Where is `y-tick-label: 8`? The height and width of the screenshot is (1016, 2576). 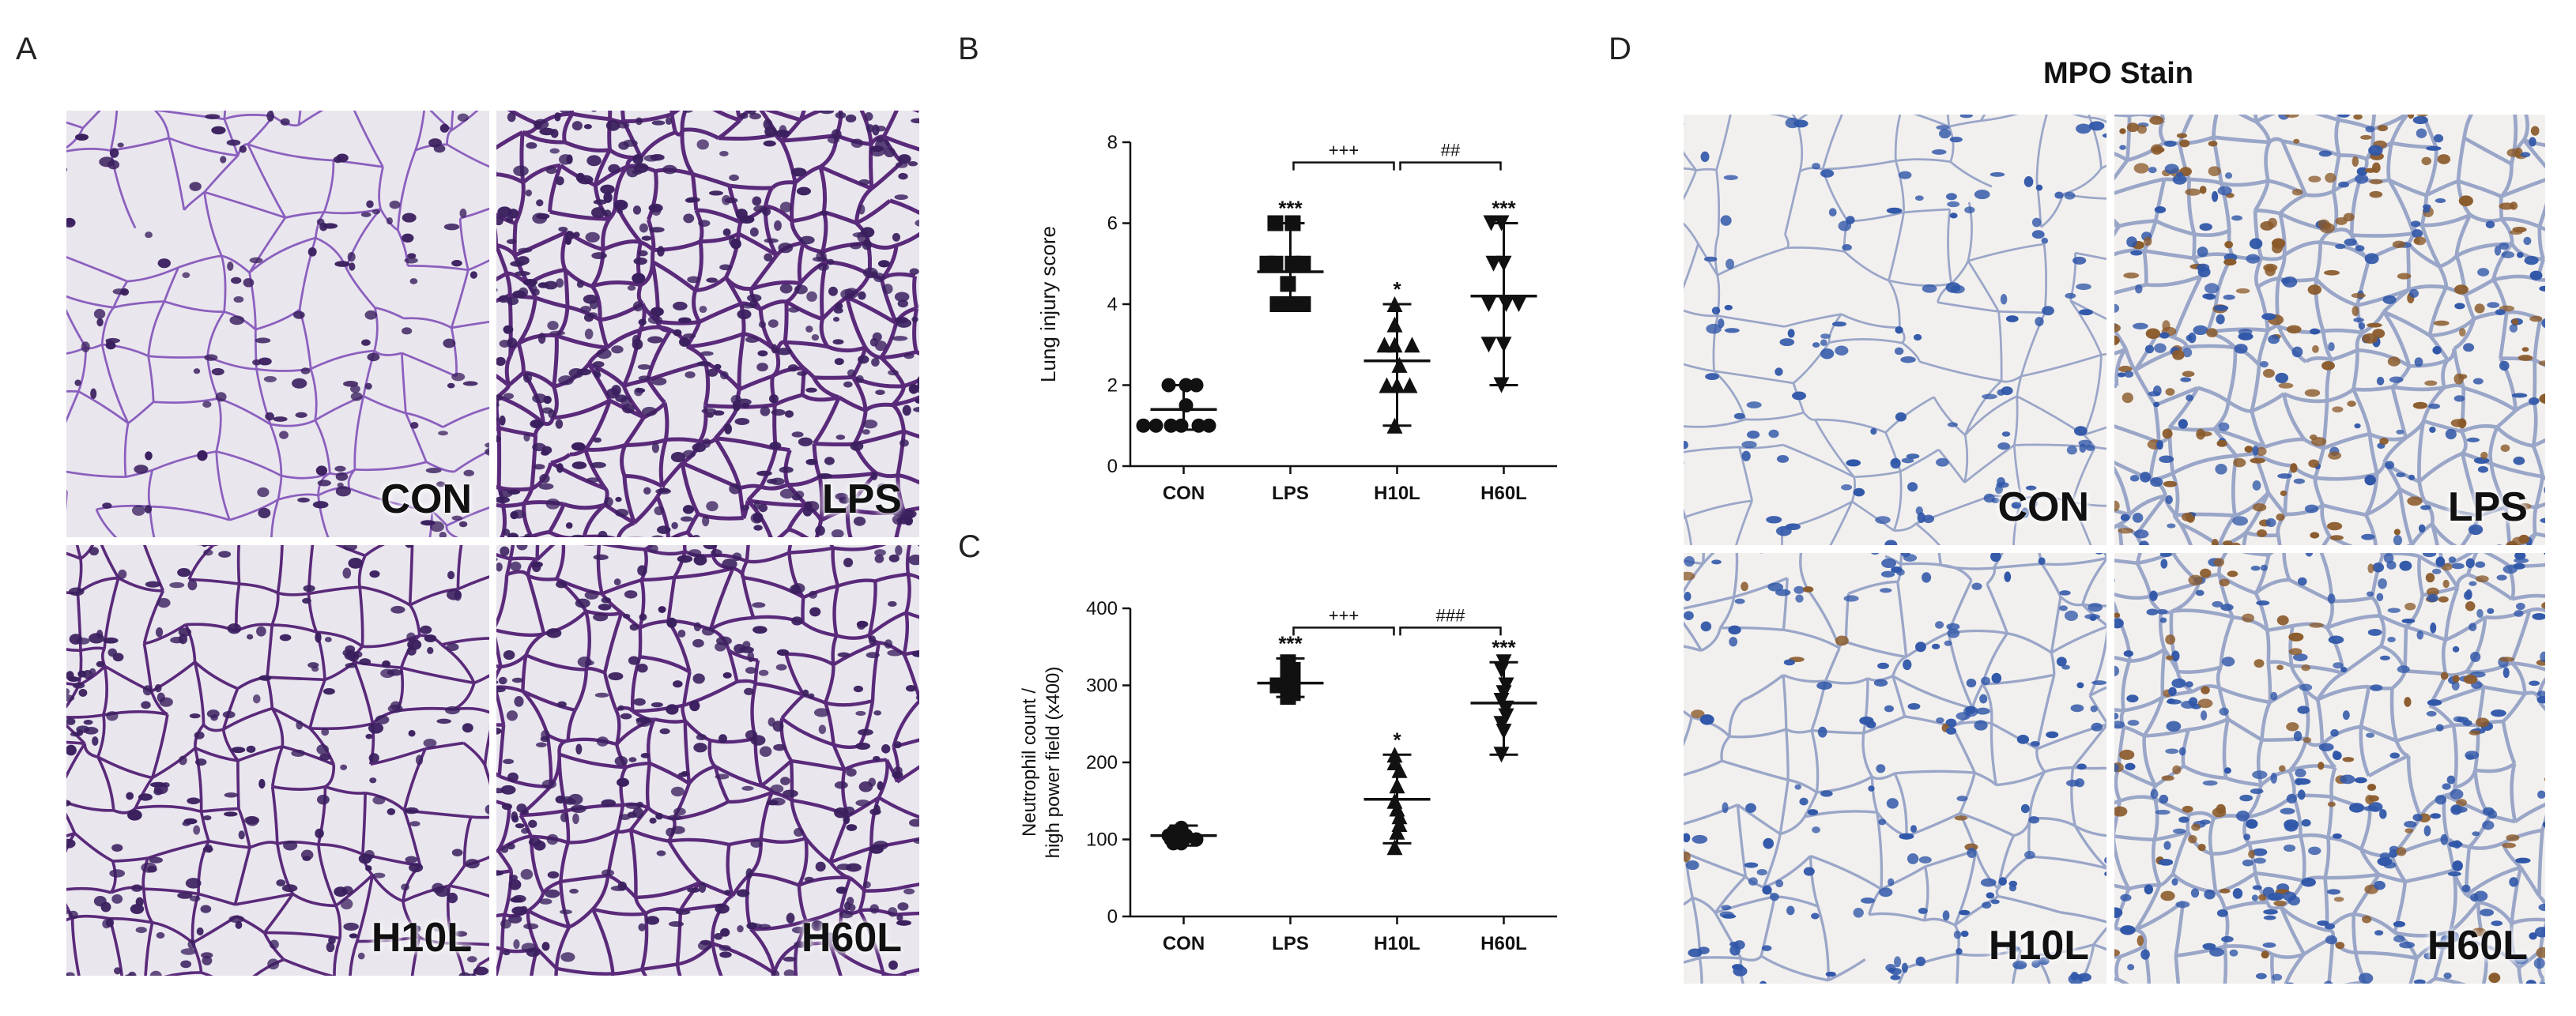
y-tick-label: 8 is located at coordinates (1112, 142).